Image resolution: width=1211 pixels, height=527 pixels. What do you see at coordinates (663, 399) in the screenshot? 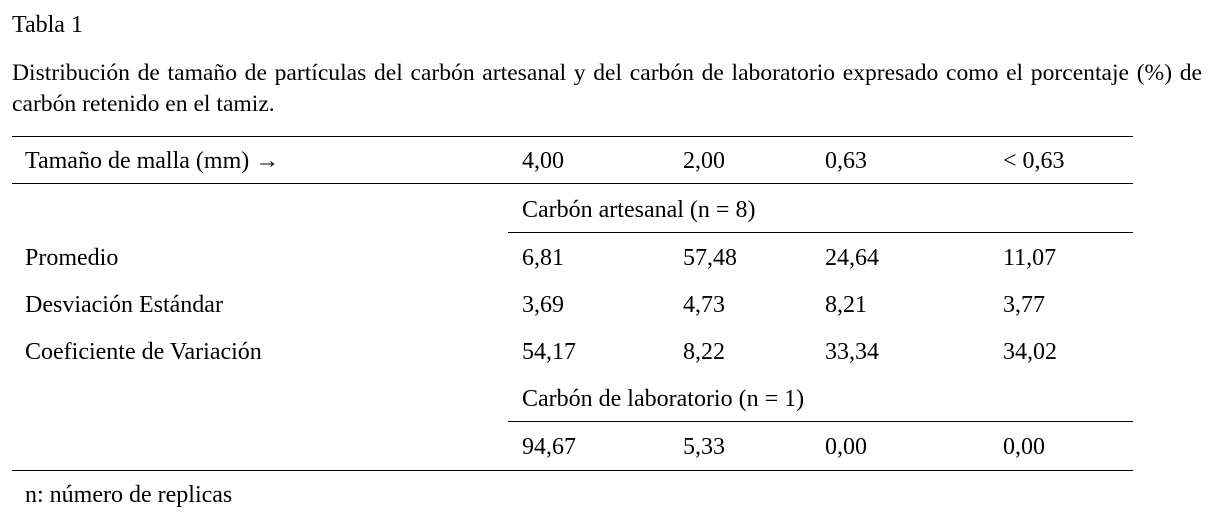
I see `group-label: Carbón de laboratorio (n = 1)` at bounding box center [663, 399].